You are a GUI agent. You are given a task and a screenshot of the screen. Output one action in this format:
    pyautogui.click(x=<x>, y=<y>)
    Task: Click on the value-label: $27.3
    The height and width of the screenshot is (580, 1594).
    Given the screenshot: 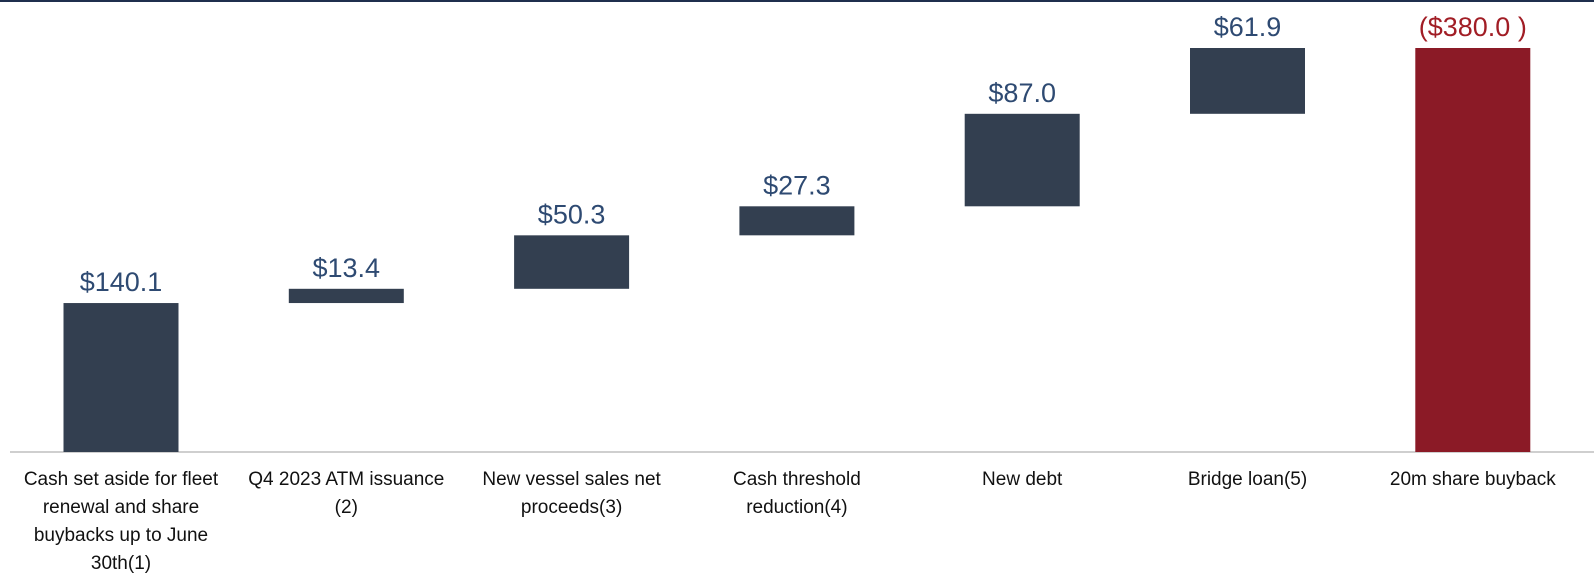 What is the action you would take?
    pyautogui.click(x=797, y=185)
    